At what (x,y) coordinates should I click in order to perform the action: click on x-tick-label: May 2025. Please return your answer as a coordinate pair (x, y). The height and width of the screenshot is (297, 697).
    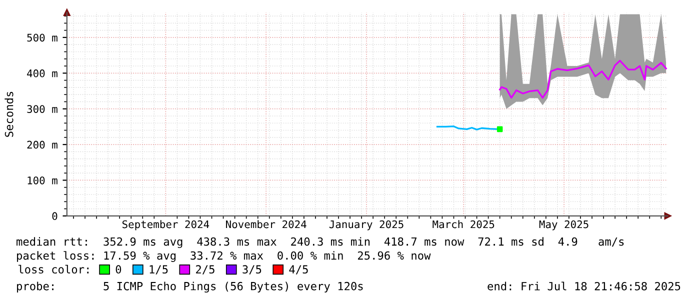
    Looking at the image, I should click on (563, 225).